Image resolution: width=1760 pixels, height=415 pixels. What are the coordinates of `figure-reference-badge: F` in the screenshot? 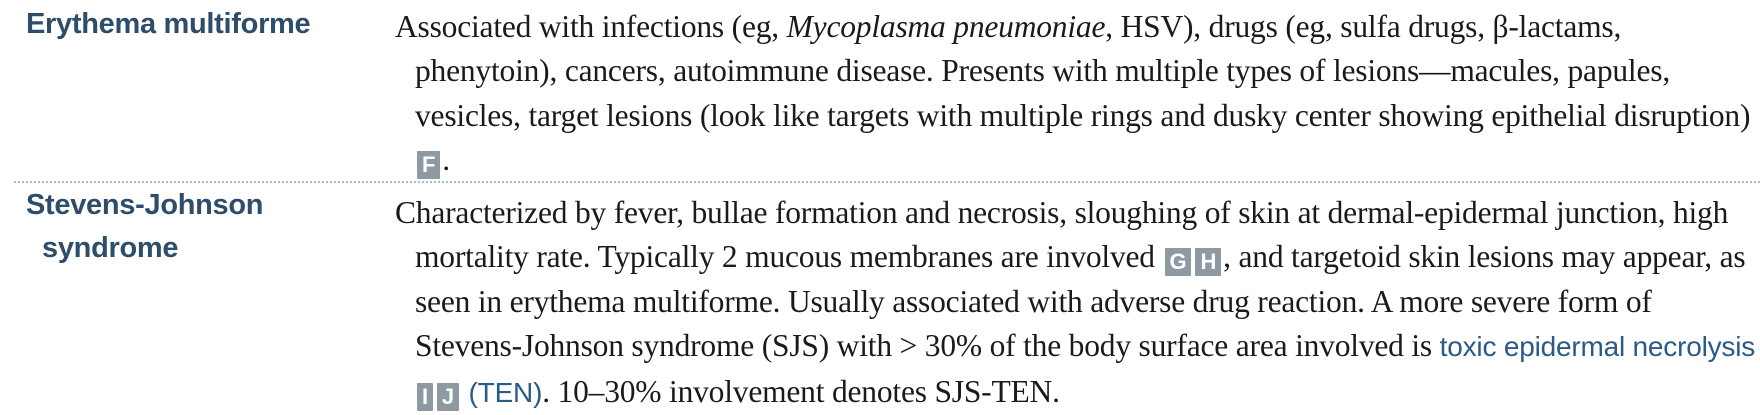 It's located at (428, 165).